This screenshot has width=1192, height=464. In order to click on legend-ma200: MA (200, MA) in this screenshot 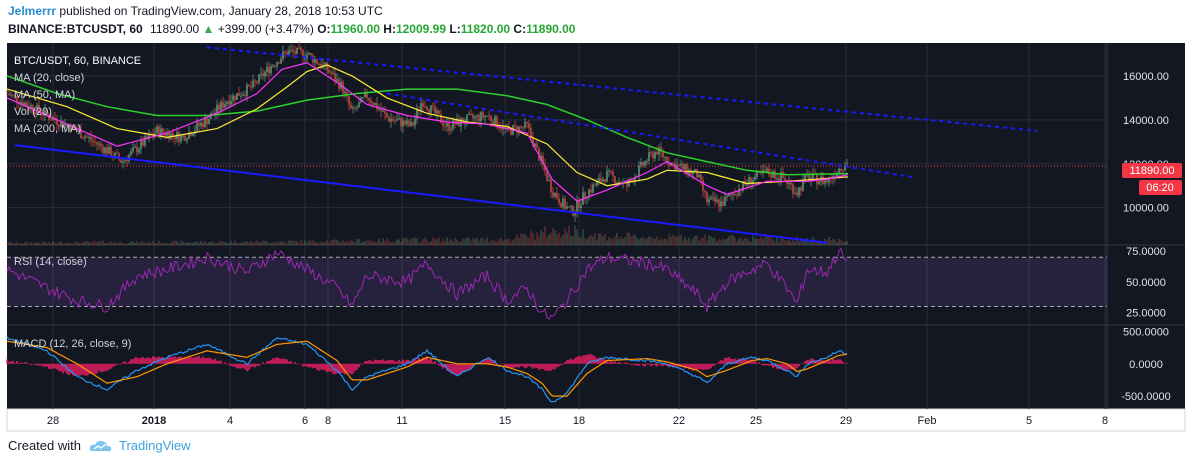, I will do `click(47, 129)`.